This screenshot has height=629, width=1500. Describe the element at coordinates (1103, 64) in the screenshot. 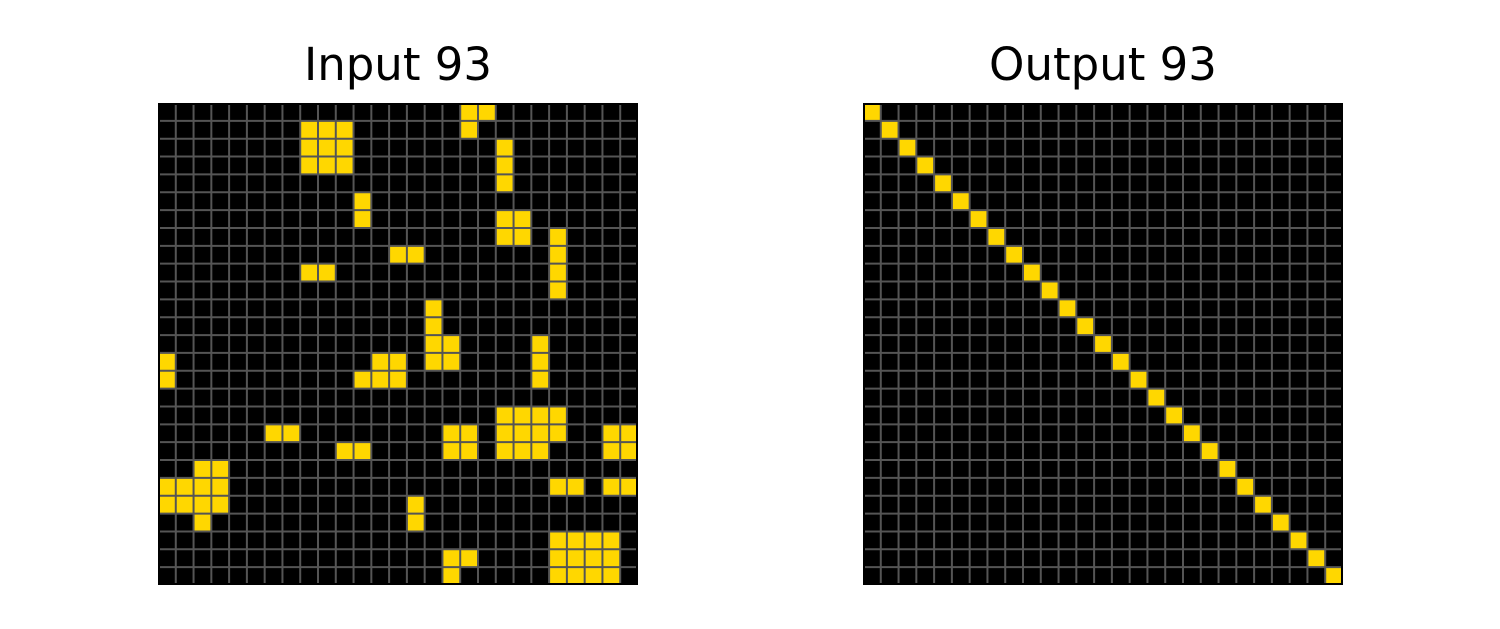

I see `output-title: Output 93` at that location.